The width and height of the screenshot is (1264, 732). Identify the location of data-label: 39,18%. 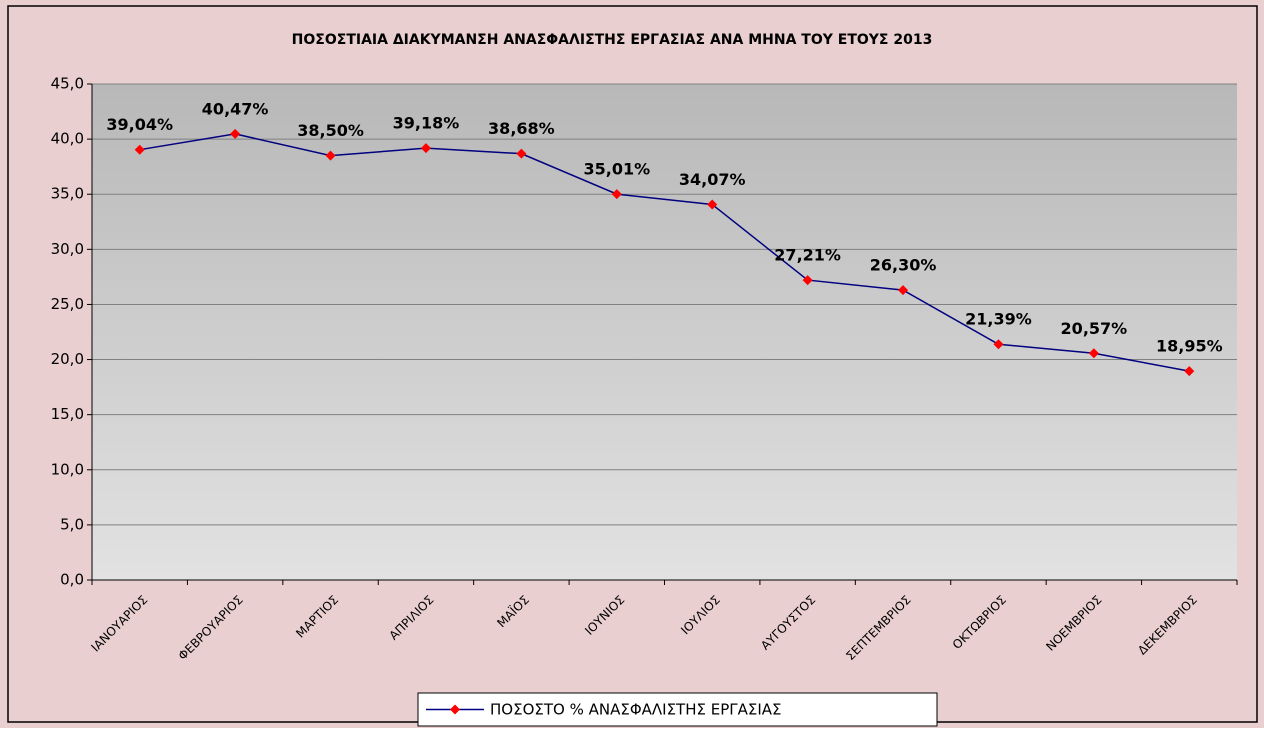
(426, 123).